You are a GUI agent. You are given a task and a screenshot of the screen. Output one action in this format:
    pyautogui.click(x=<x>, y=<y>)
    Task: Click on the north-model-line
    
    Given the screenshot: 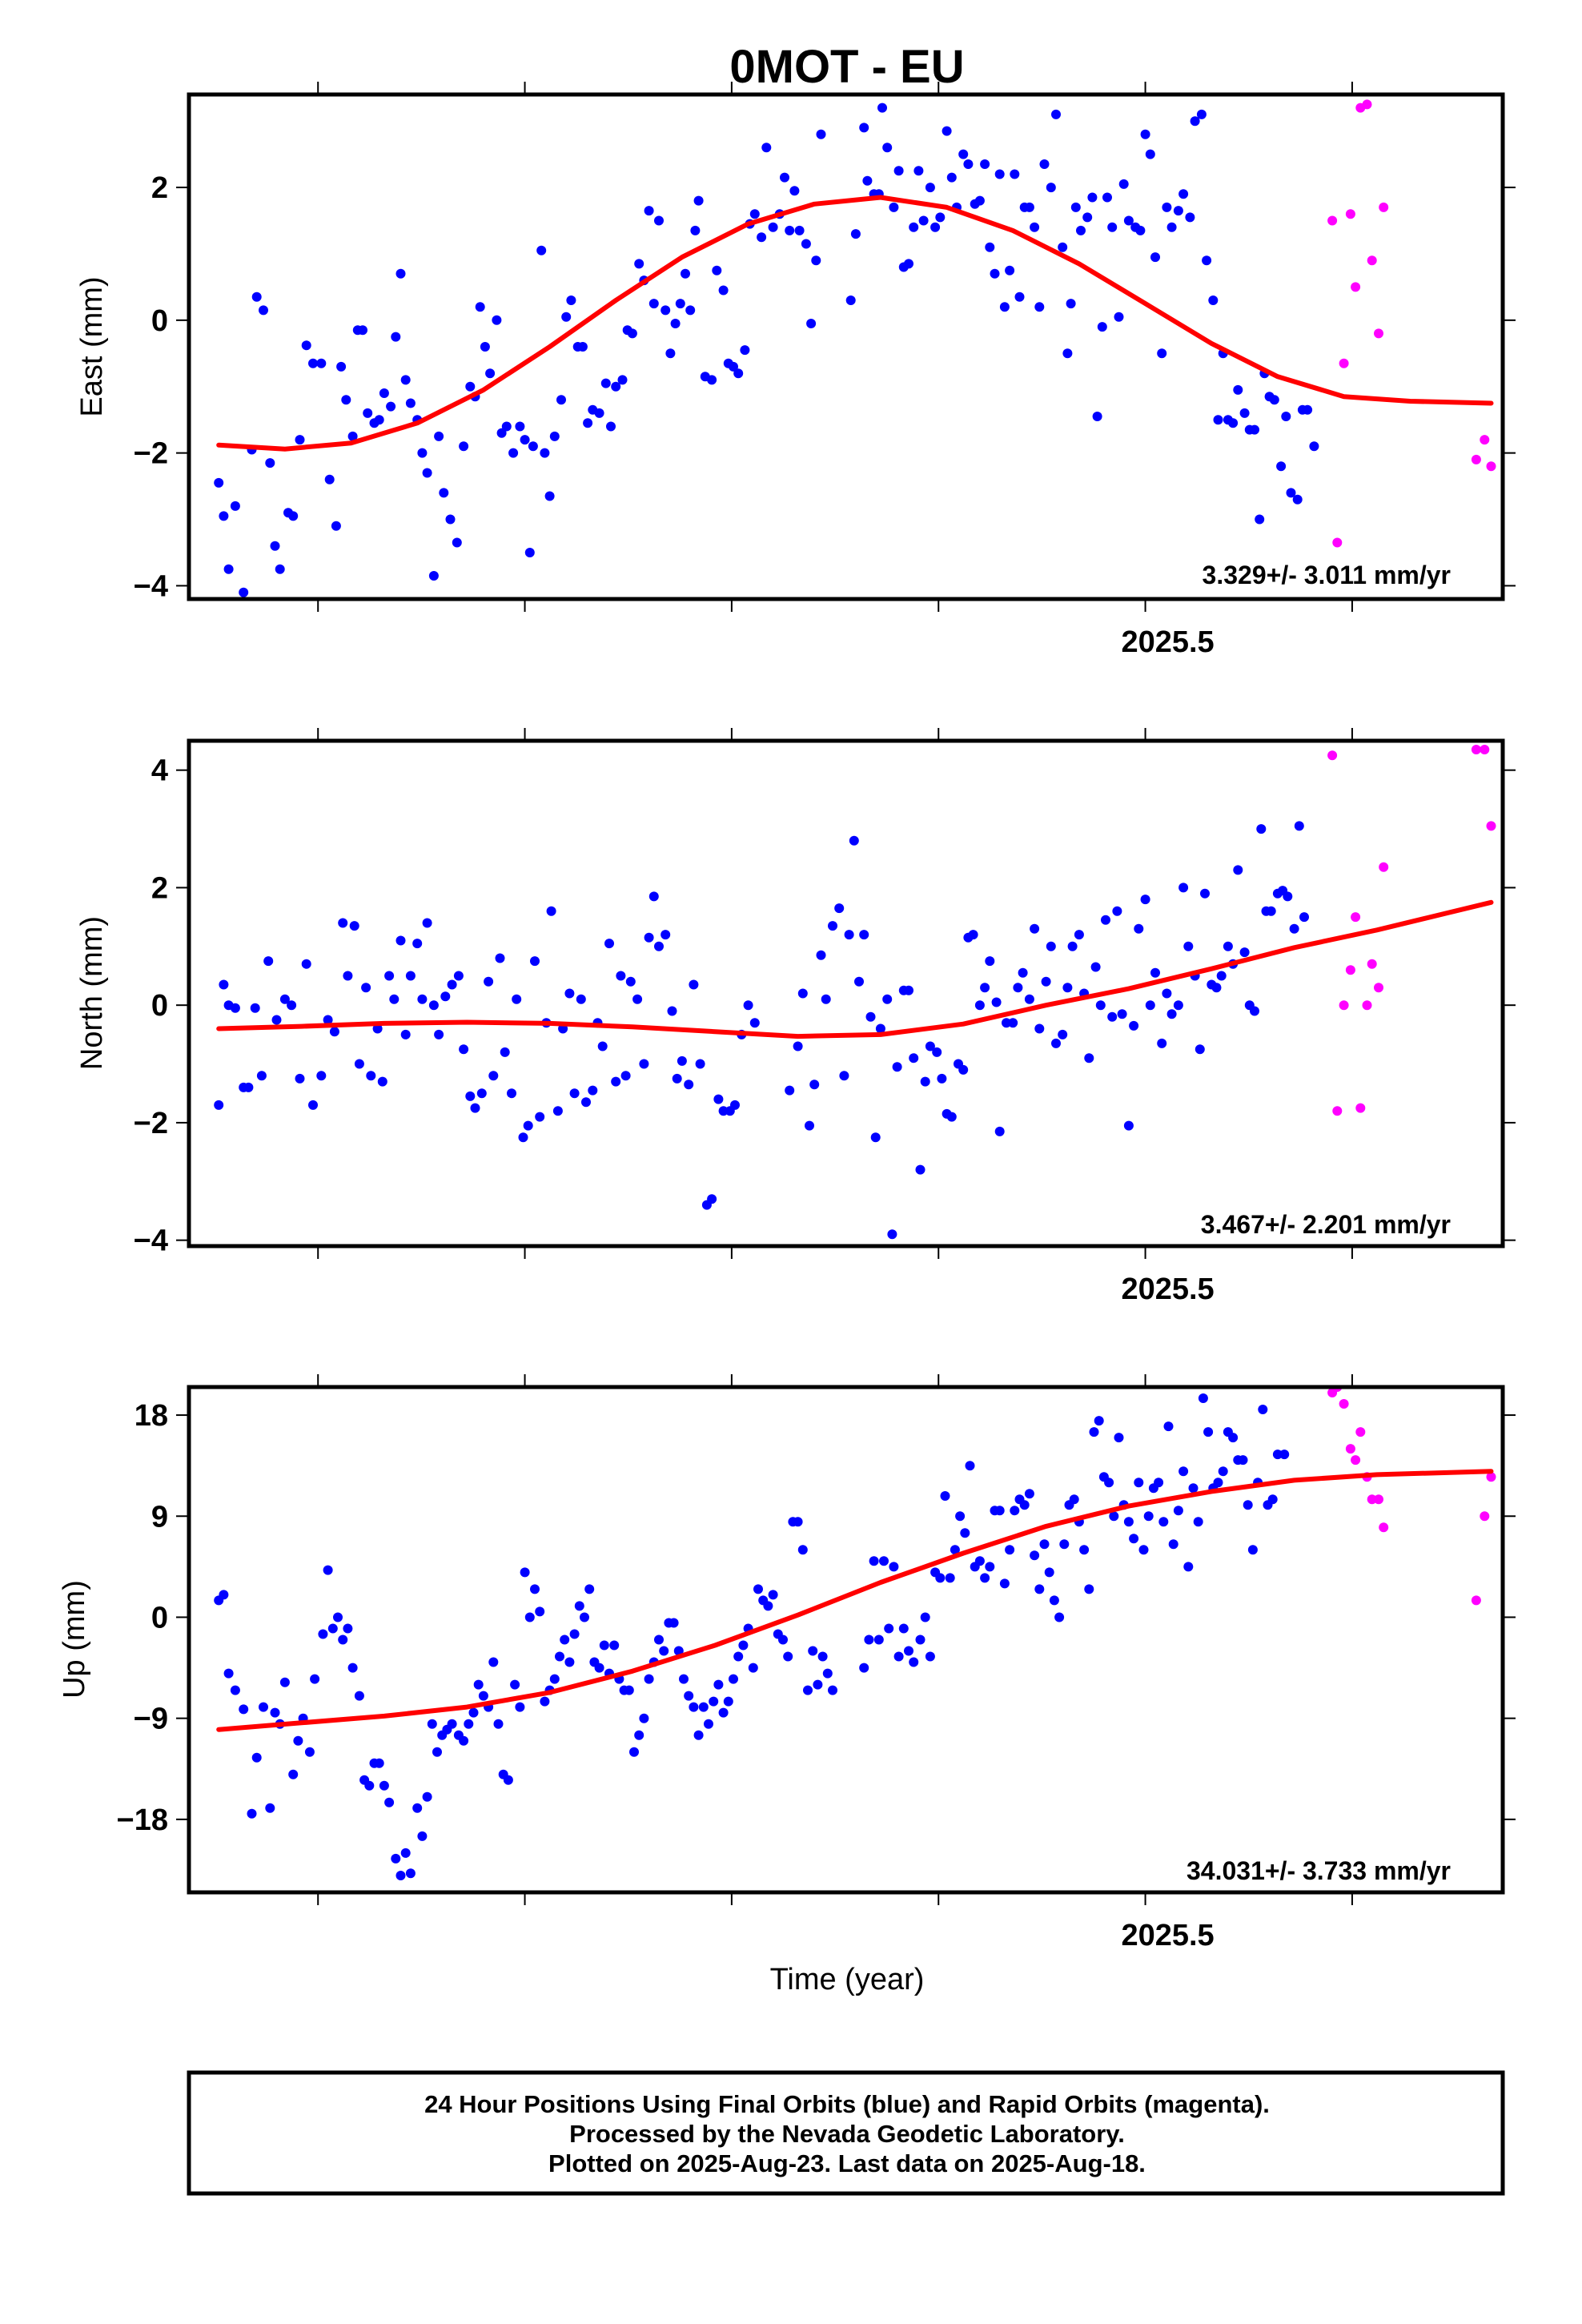 What is the action you would take?
    pyautogui.click(x=855, y=969)
    